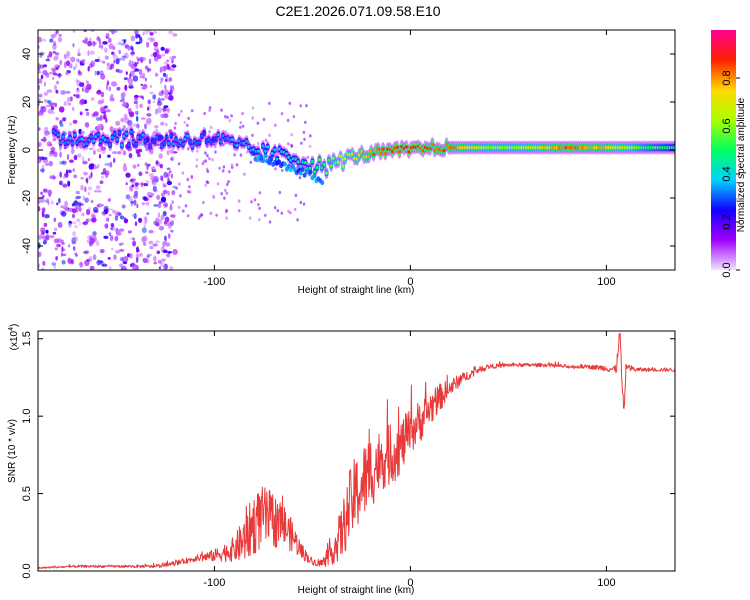 The height and width of the screenshot is (600, 750). I want to click on snr-x-tick-label: 0, so click(410, 583).